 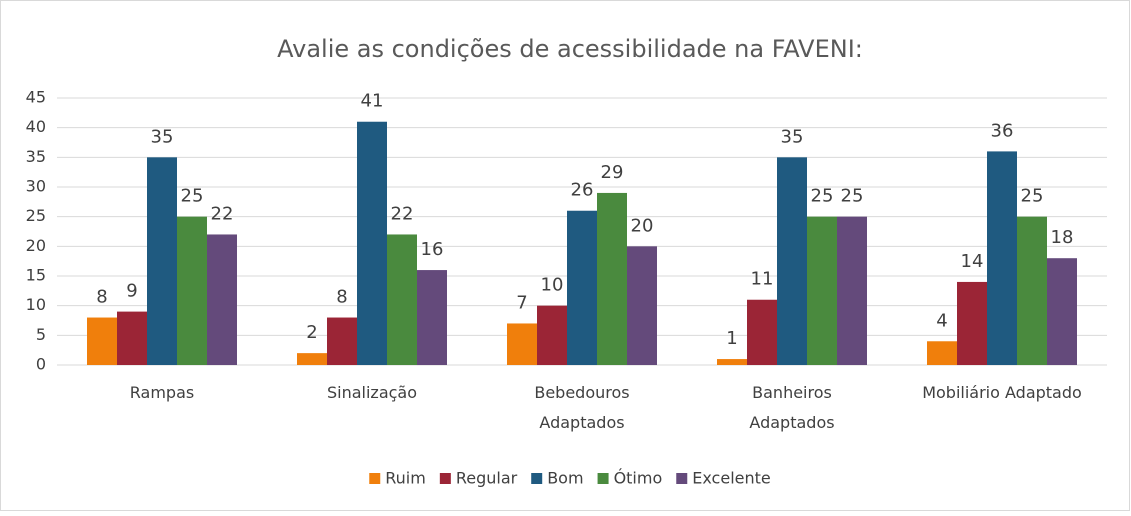 I want to click on x-tick-label: Banheiros Adaptados, so click(x=791, y=407).